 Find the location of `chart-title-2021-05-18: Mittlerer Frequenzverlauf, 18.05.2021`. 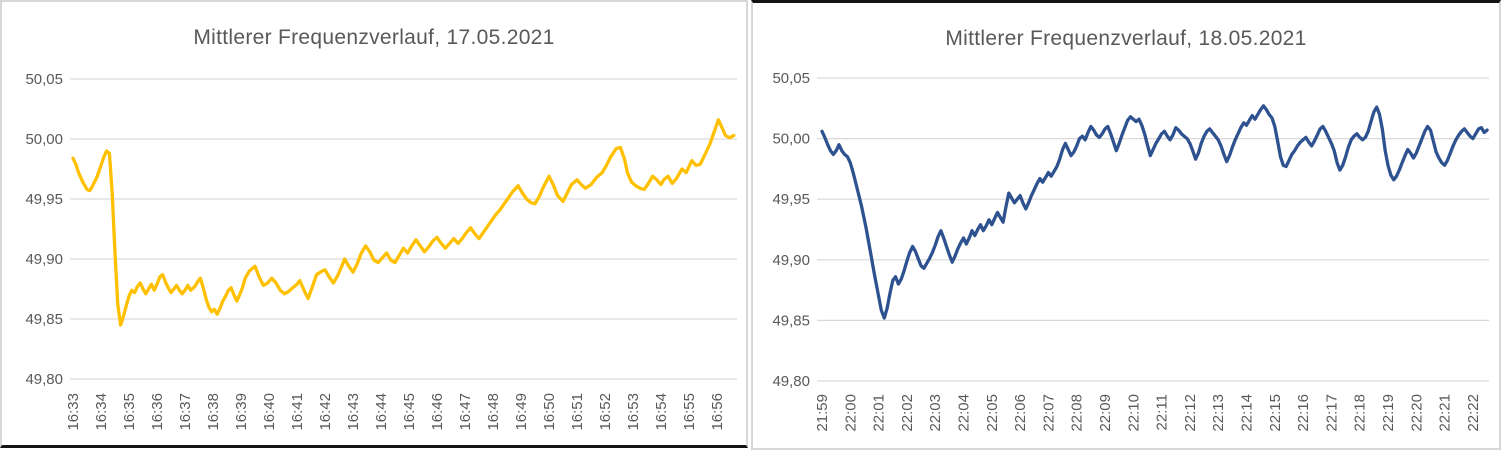

chart-title-2021-05-18: Mittlerer Frequenzverlauf, 18.05.2021 is located at coordinates (1126, 38).